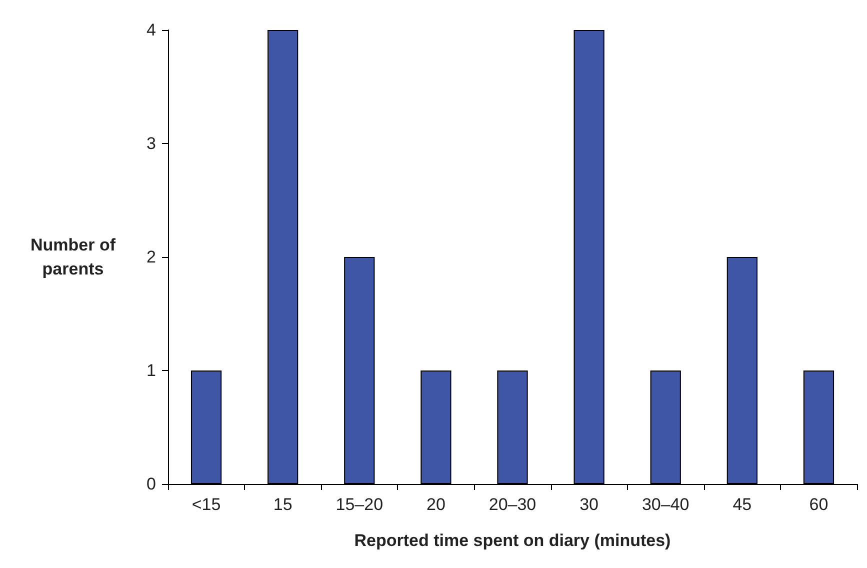  Describe the element at coordinates (818, 504) in the screenshot. I see `x-tick-label: 60` at that location.